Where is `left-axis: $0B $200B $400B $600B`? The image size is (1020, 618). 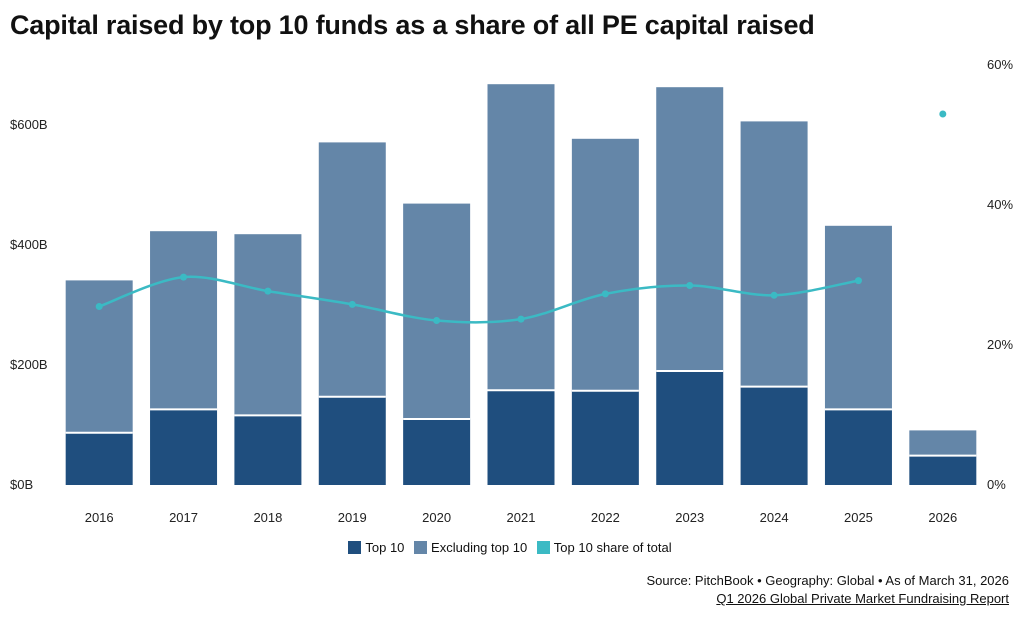 left-axis: $0B $200B $400B $600B is located at coordinates (29, 304).